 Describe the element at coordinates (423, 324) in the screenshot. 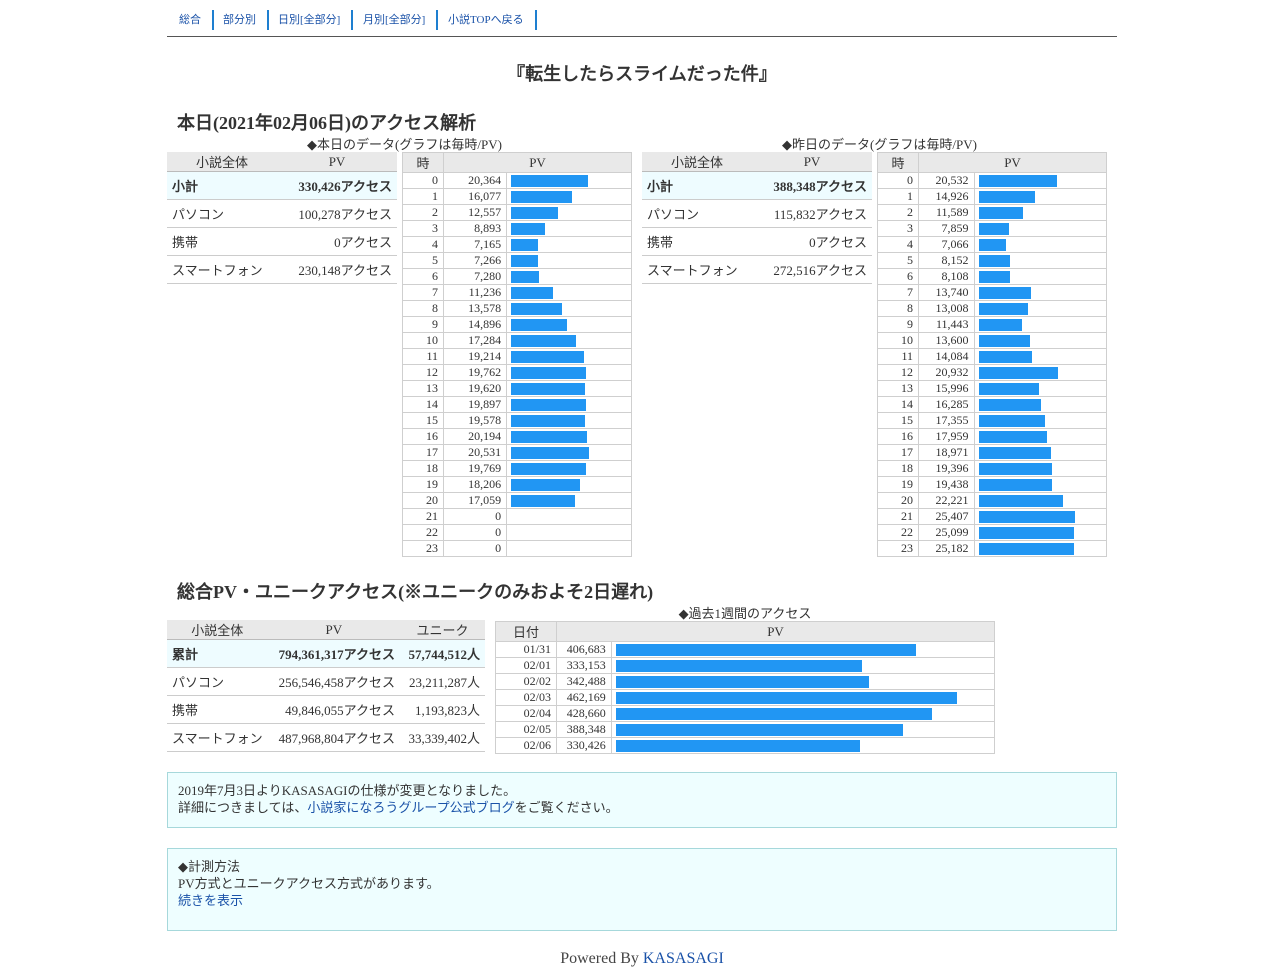

I see `hour-label: 9` at that location.